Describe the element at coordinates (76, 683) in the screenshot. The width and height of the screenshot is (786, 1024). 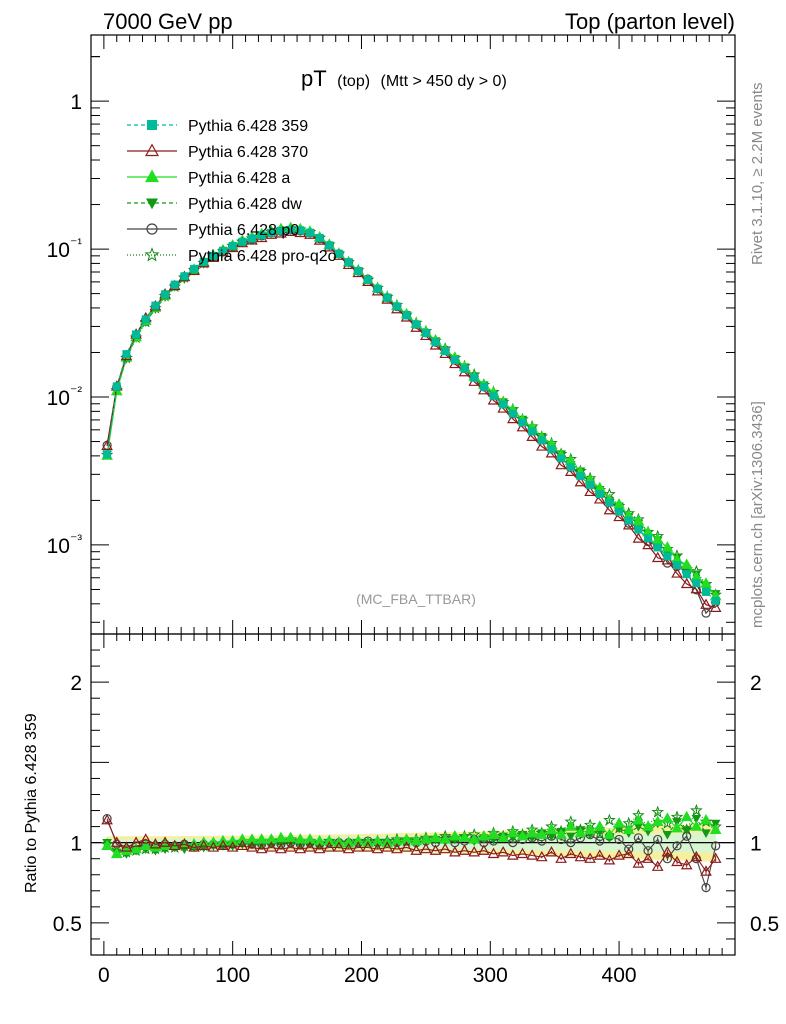
I see `ratio-y-tick-label: 2` at that location.